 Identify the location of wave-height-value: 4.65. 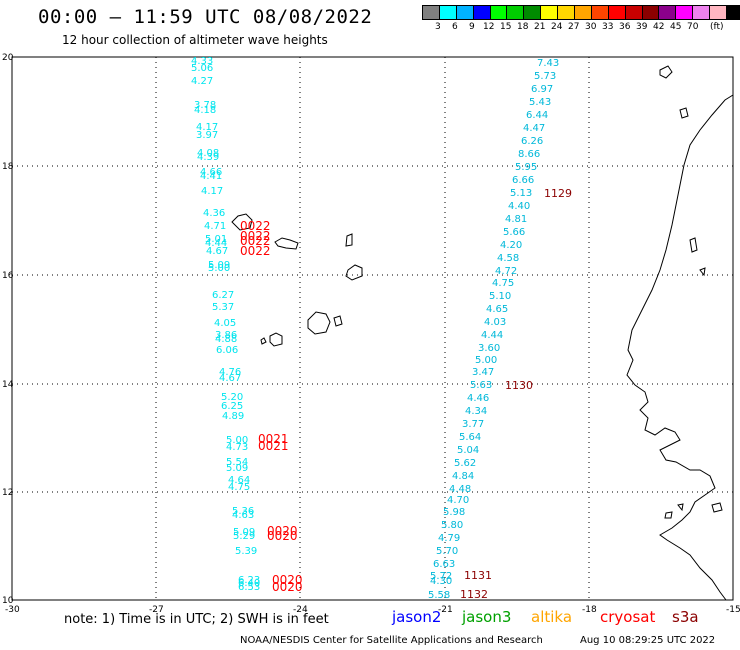
(497, 309).